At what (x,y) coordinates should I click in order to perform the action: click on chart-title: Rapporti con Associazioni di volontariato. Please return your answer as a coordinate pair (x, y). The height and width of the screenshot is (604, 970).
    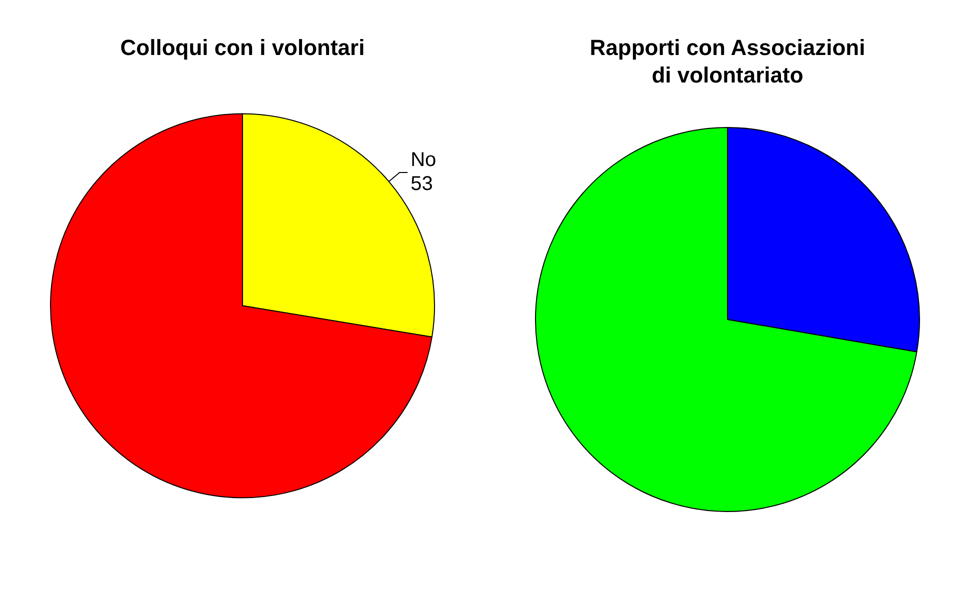
    Looking at the image, I should click on (728, 61).